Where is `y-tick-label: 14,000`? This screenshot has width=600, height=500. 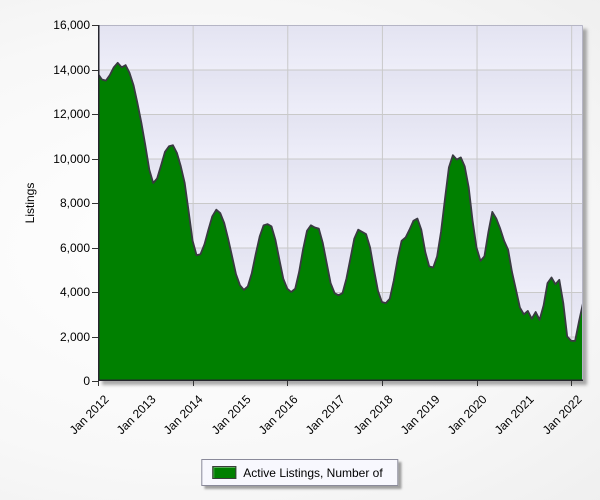 y-tick-label: 14,000 is located at coordinates (71, 69).